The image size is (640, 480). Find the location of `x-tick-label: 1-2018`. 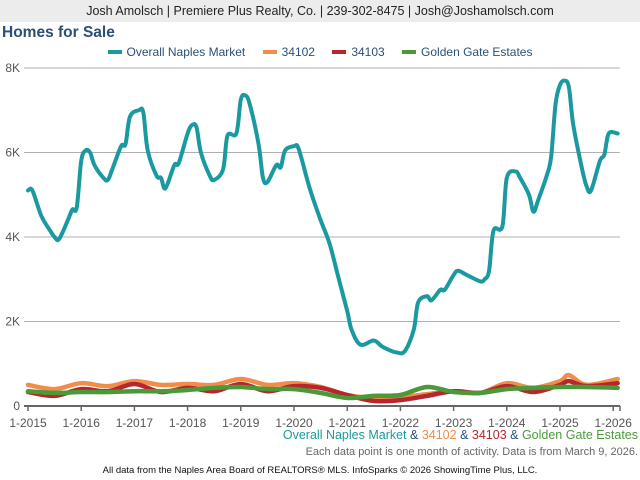

x-tick-label: 1-2018 is located at coordinates (188, 423).